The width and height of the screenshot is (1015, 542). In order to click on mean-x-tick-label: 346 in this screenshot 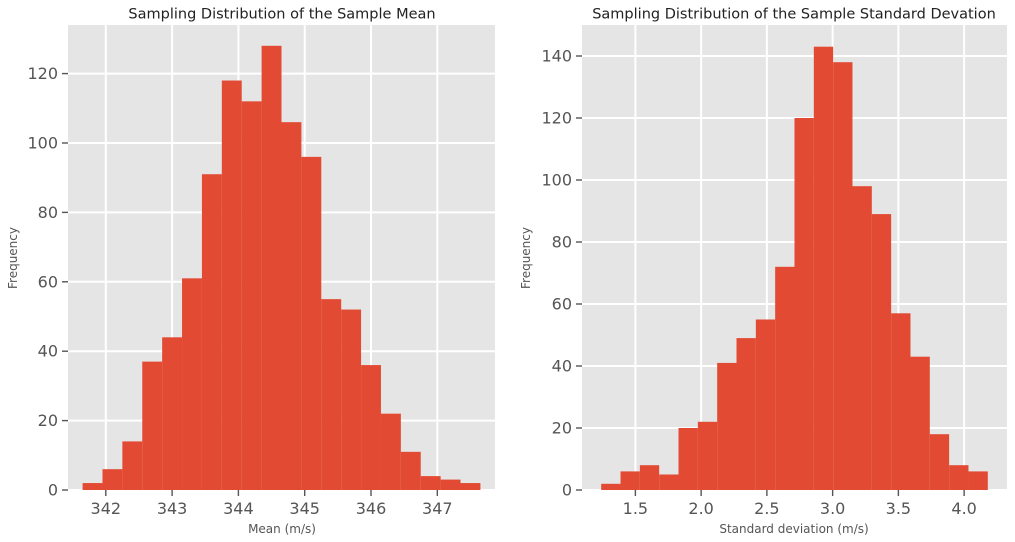, I will do `click(371, 508)`.